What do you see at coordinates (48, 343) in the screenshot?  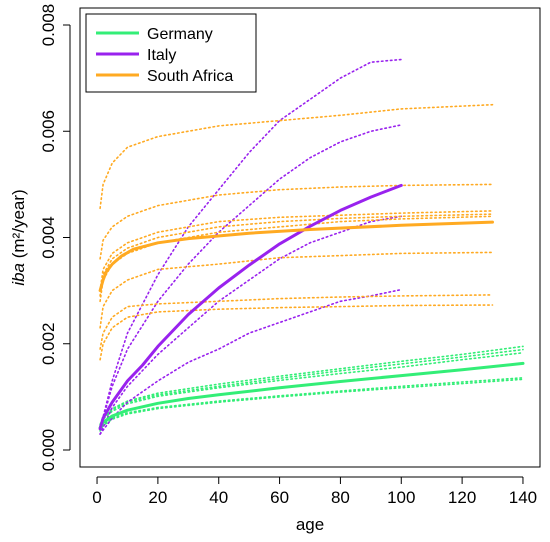 I see `y-tick-label: 0.002` at bounding box center [48, 343].